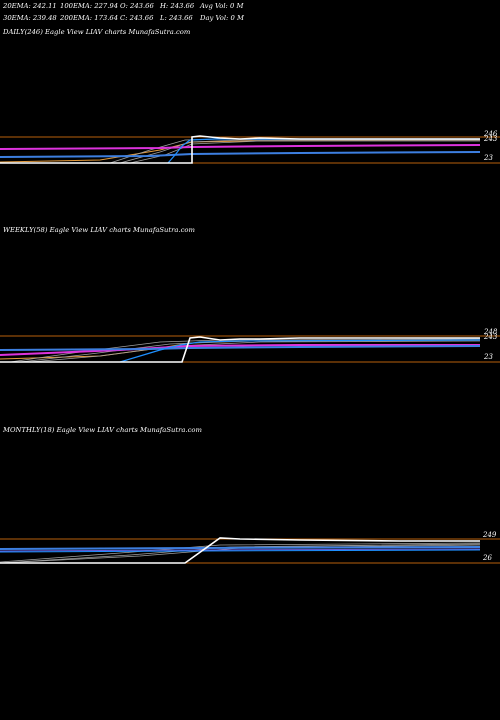 Image resolution: width=500 pixels, height=720 pixels. I want to click on monthly-ema-magenta, so click(240, 550).